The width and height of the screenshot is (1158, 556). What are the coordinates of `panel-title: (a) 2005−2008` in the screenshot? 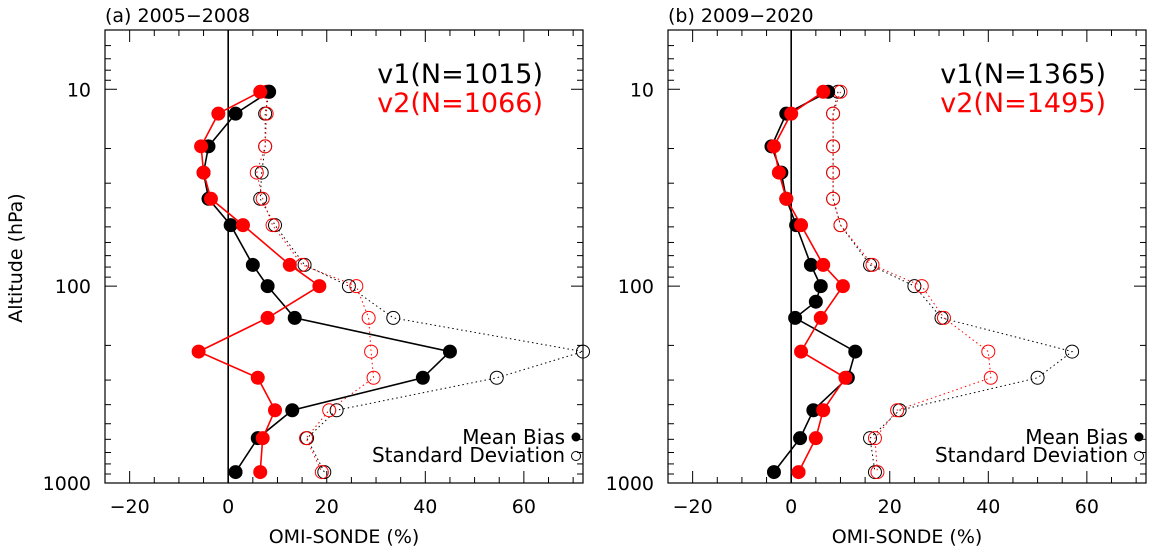 It's located at (177, 16).